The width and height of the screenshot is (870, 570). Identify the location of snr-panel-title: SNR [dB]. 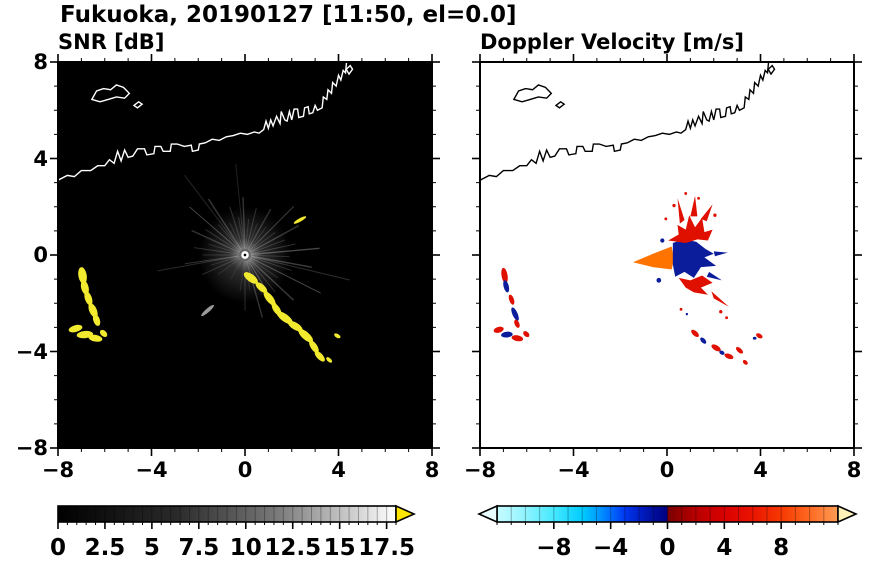
(111, 42).